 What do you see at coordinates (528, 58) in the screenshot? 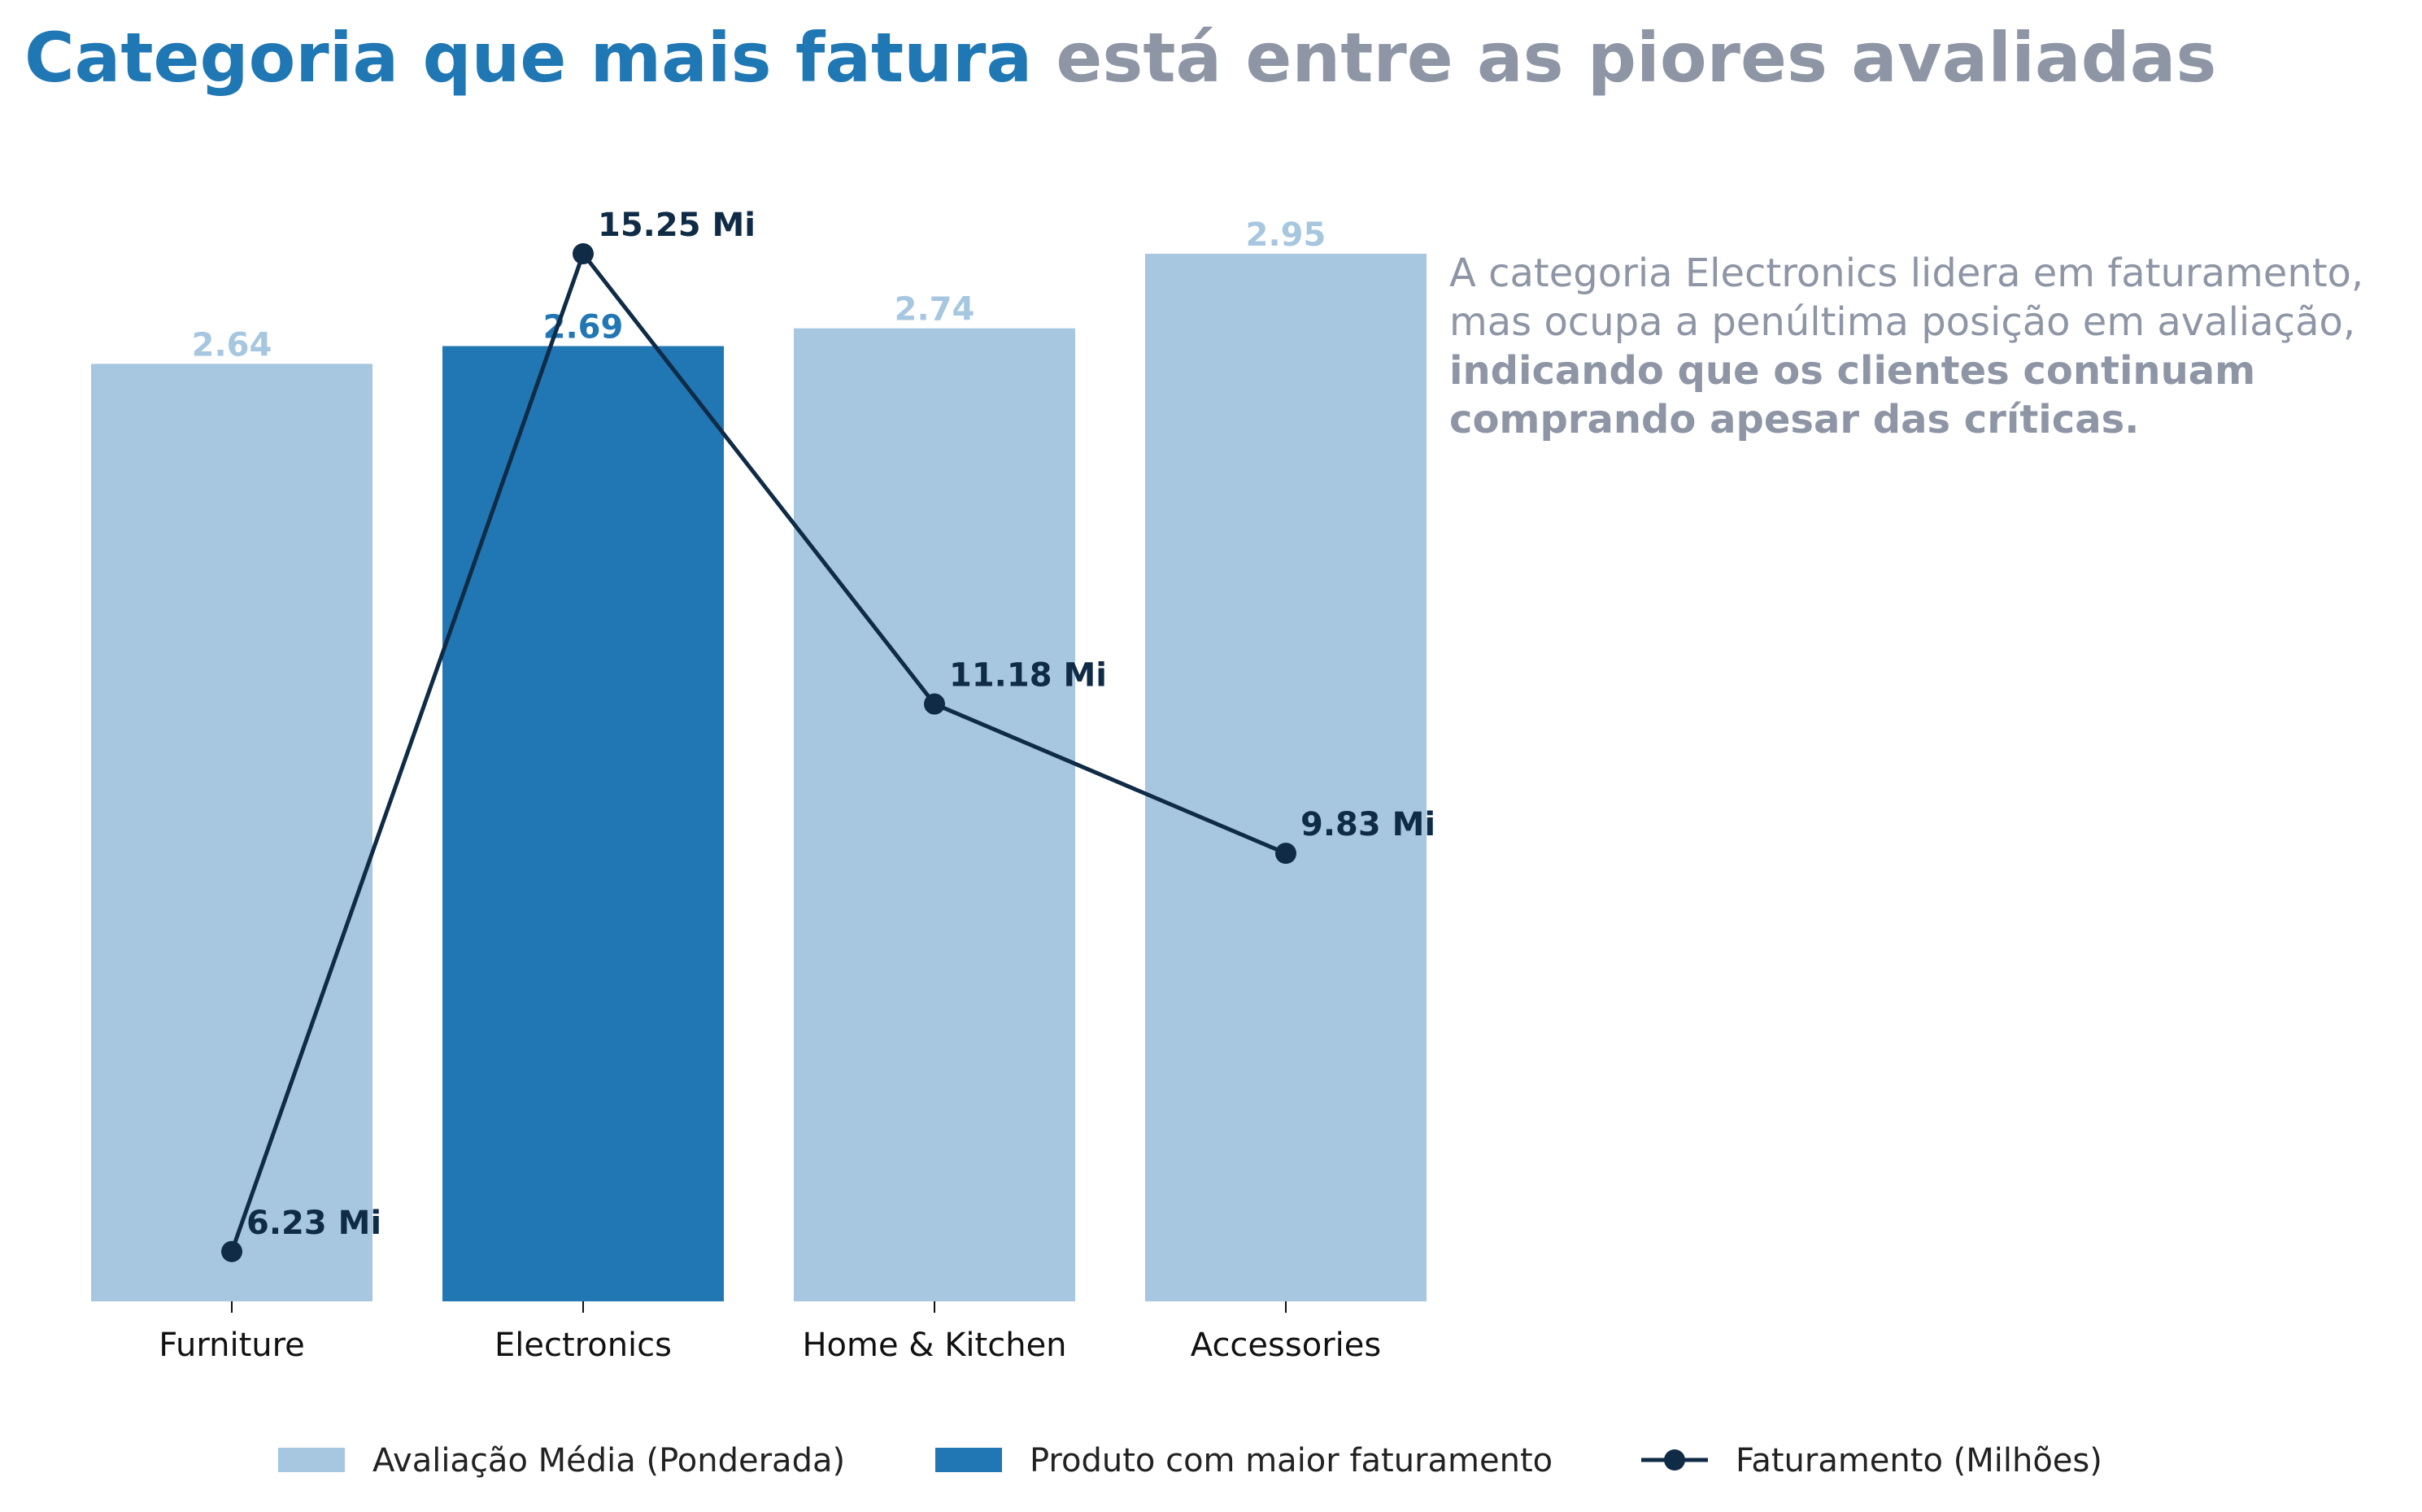
I see `chart-title-highlight: Categoria que mais fatura` at bounding box center [528, 58].